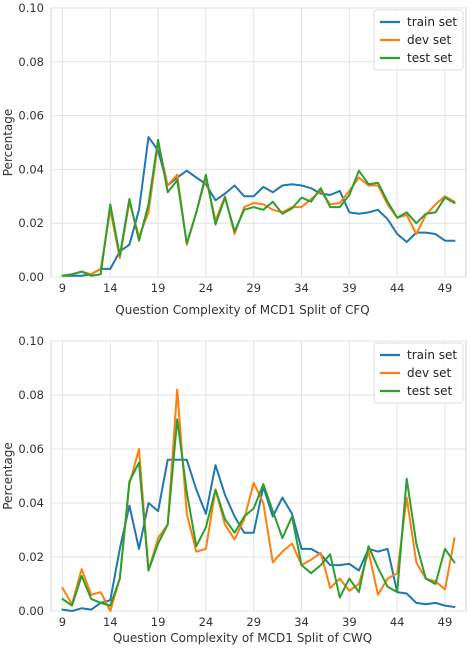  What do you see at coordinates (242, 310) in the screenshot?
I see `x-axis-label: Question Complexity of MCD1 Split of CFQ` at bounding box center [242, 310].